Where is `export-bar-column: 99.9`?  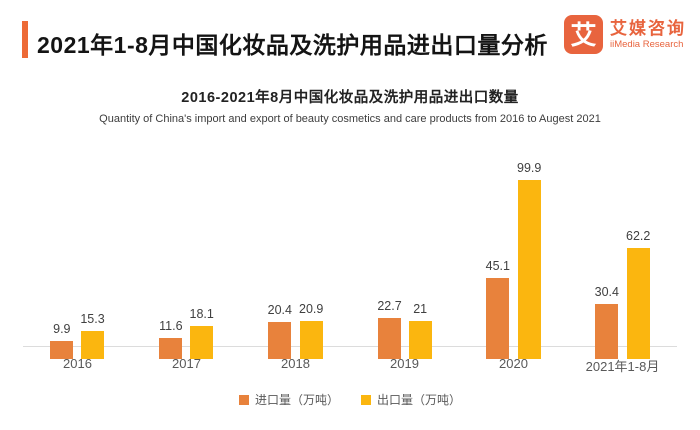
export-bar-column: 99.9 is located at coordinates (529, 260).